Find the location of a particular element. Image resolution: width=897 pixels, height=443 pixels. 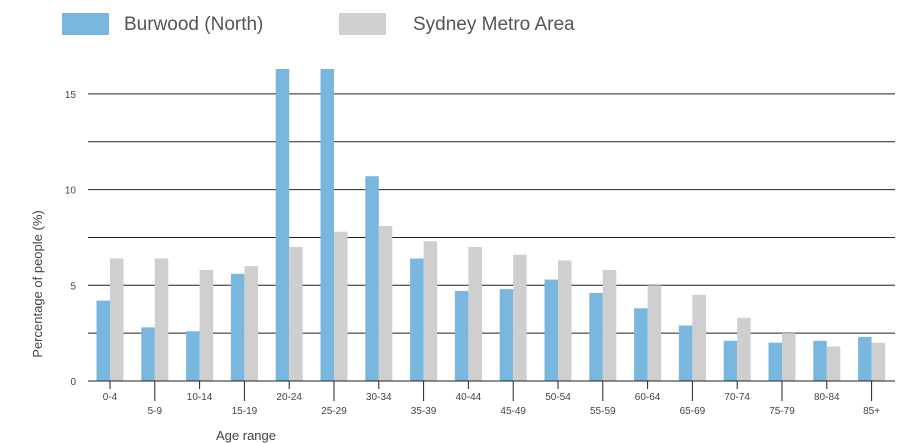

x-tick-label: 60-64 is located at coordinates (648, 397).